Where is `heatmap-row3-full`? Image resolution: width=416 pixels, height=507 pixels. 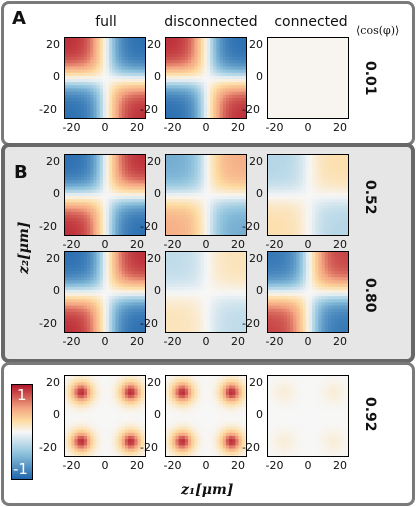 heatmap-row3-full is located at coordinates (105, 292).